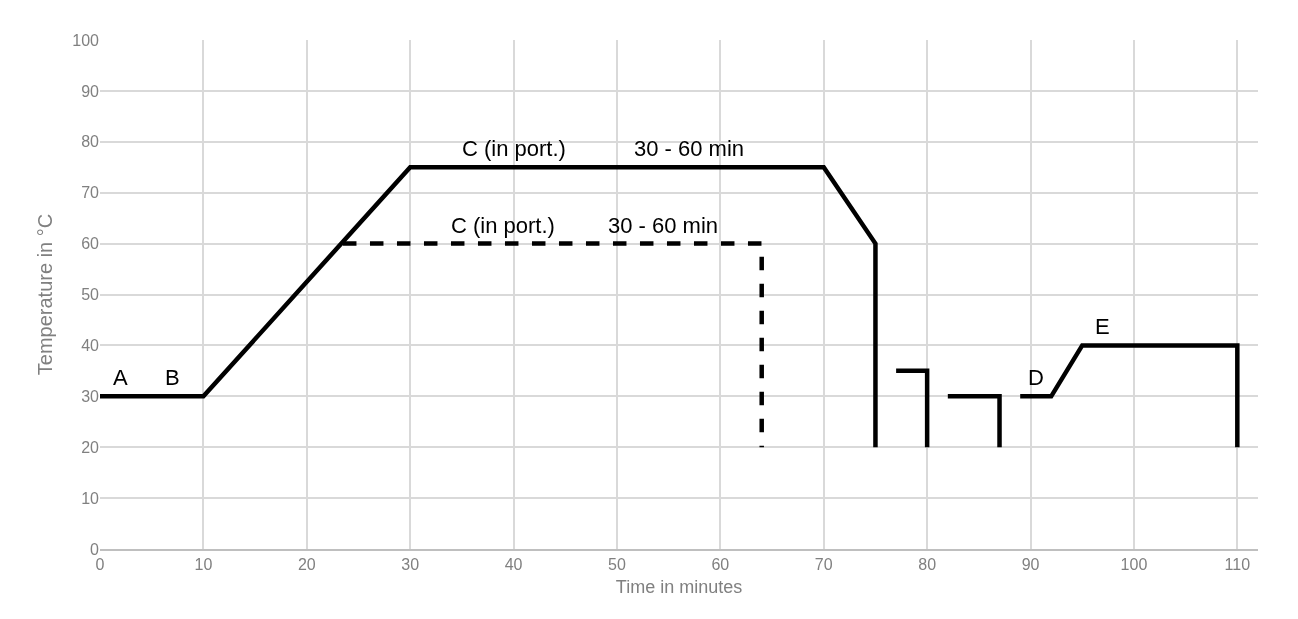  What do you see at coordinates (203, 565) in the screenshot?
I see `x-tick-label: 10` at bounding box center [203, 565].